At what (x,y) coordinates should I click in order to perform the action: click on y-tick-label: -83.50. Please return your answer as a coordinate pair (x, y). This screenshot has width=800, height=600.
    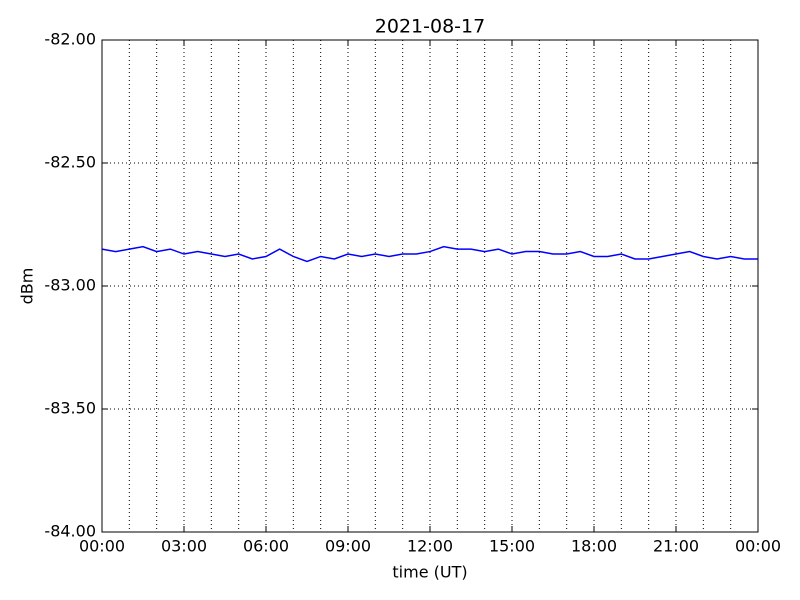
    Looking at the image, I should click on (70, 408).